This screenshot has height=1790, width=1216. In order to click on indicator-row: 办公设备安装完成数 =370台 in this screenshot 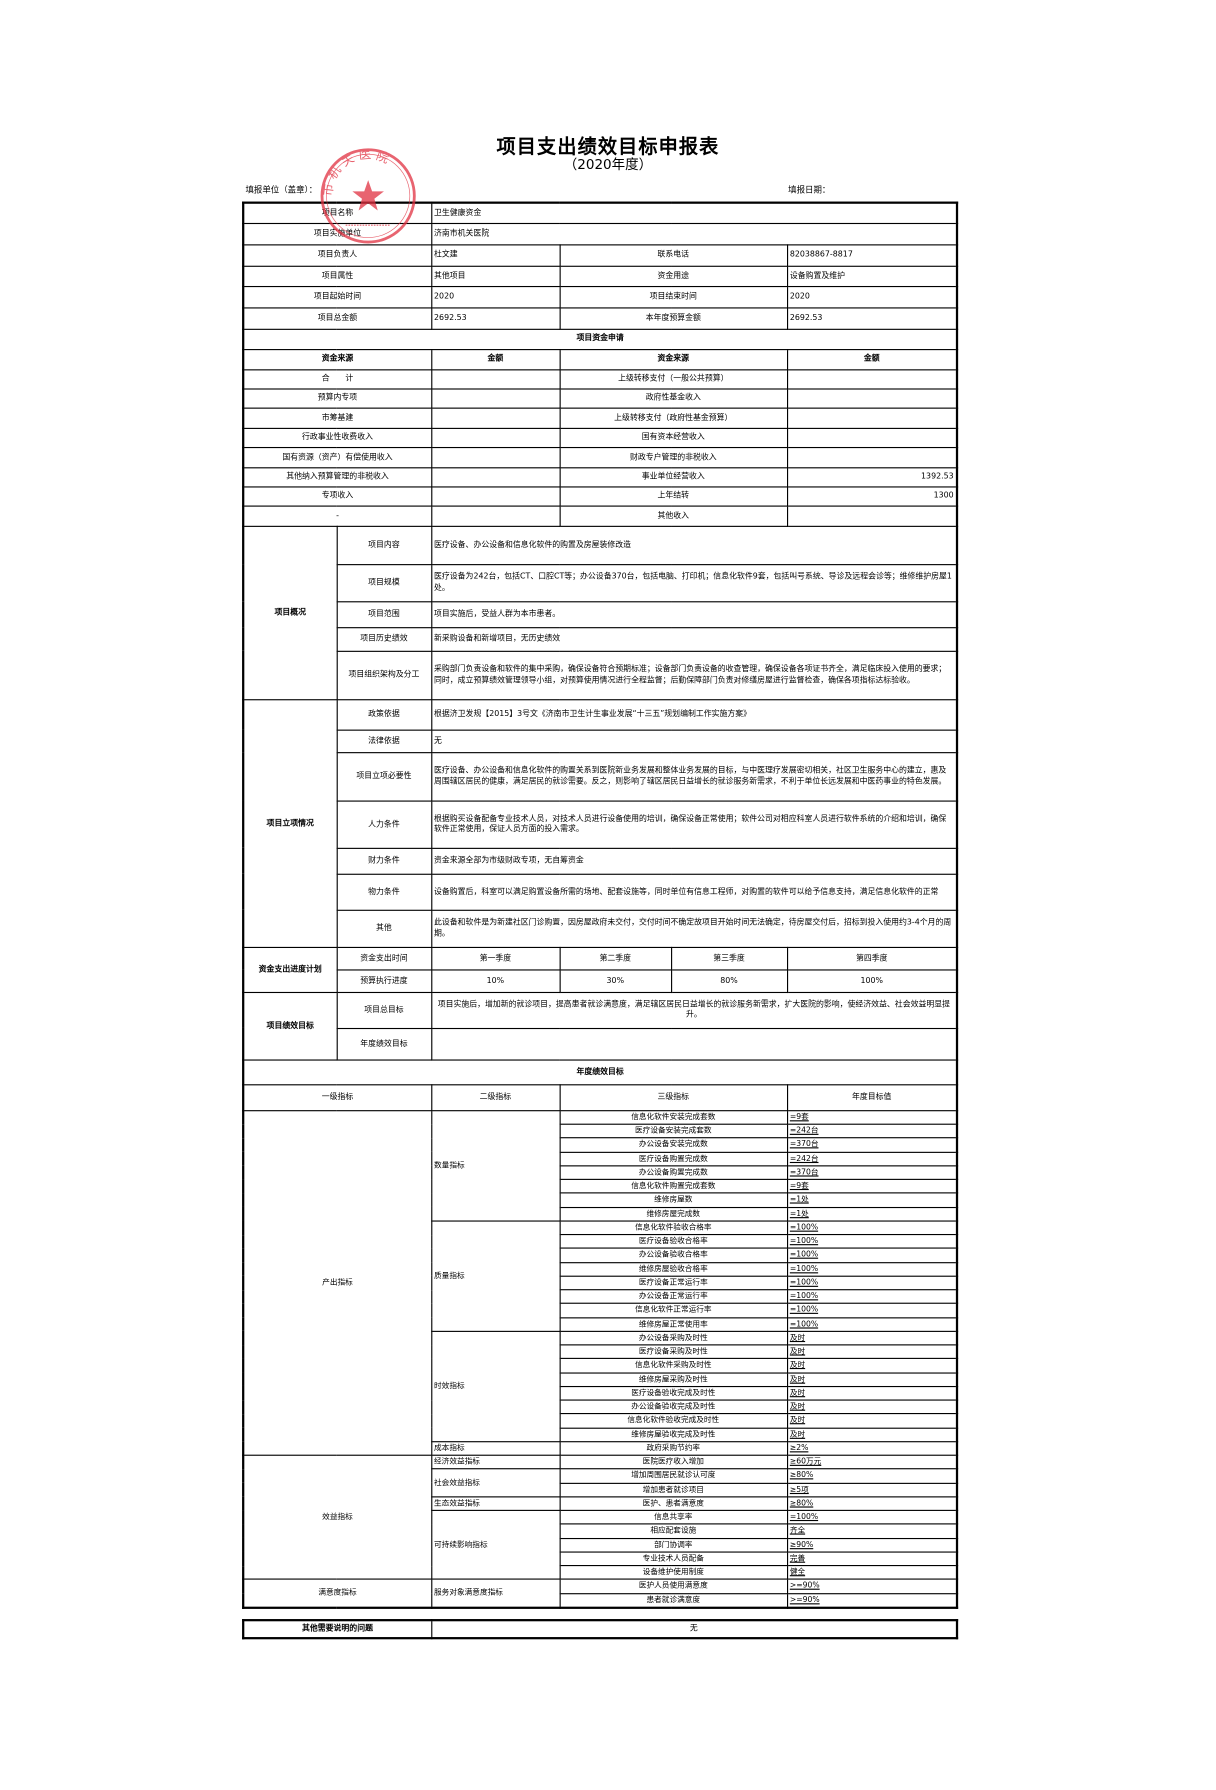, I will do `click(600, 1145)`.